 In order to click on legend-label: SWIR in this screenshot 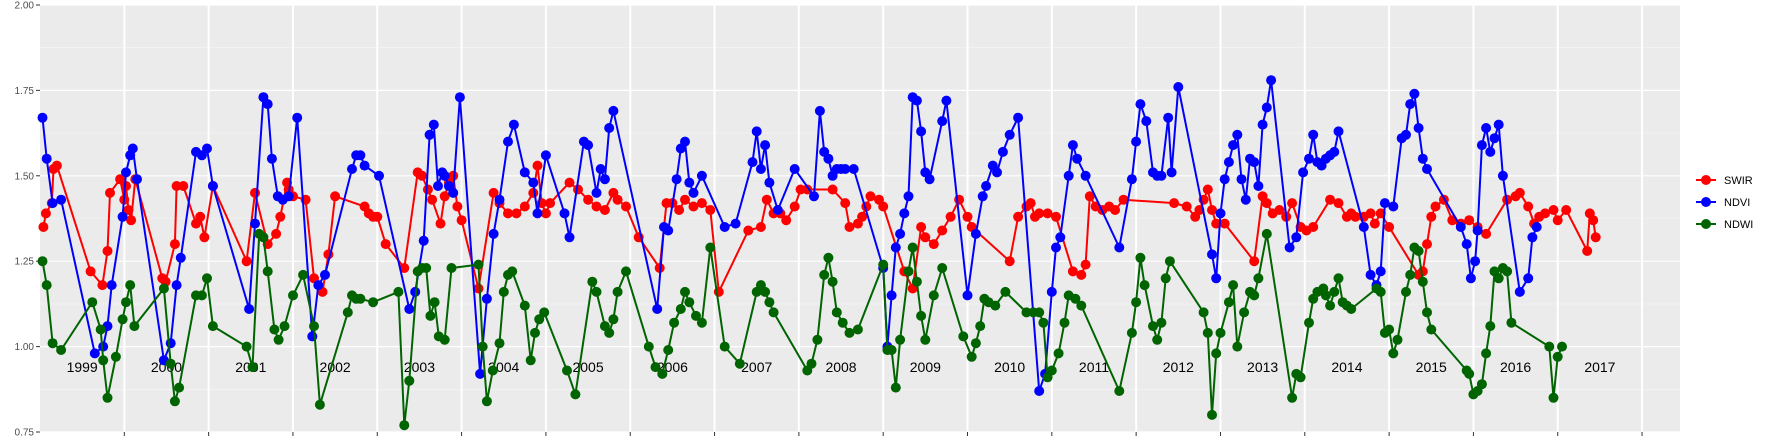, I will do `click(1738, 181)`.